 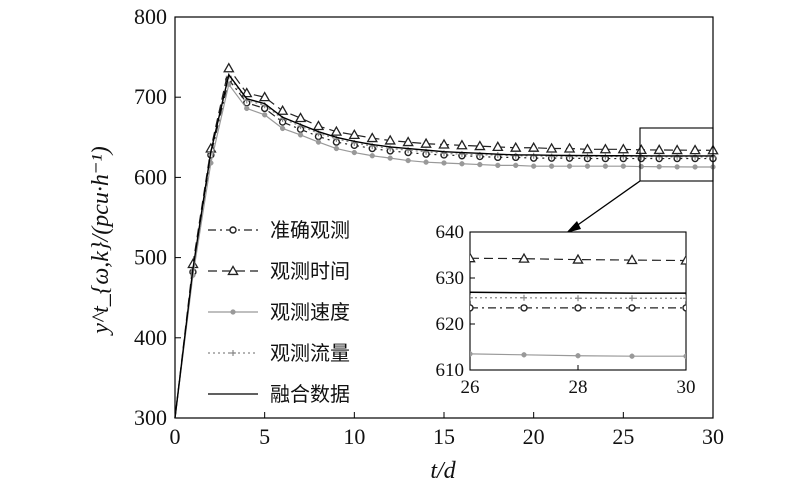 I want to click on zoom-arrow, so click(x=606, y=205).